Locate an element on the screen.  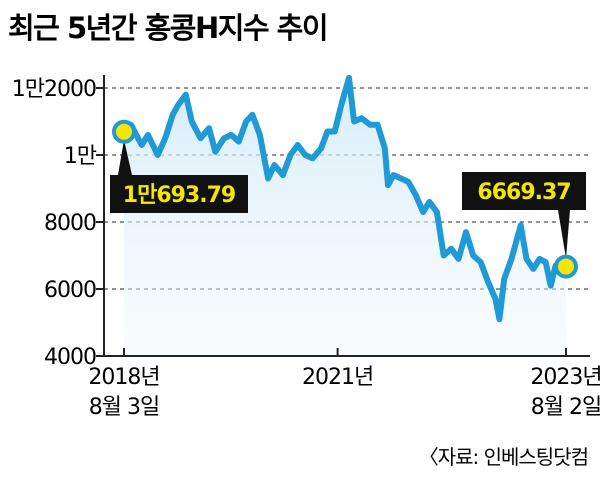
callout-label: 1만693.79 is located at coordinates (179, 195).